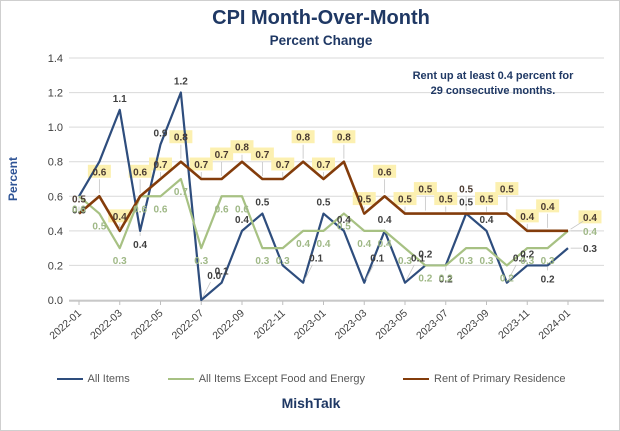 The image size is (620, 431). Describe the element at coordinates (321, 40) in the screenshot. I see `chart-subtitle: Percent Change` at that location.